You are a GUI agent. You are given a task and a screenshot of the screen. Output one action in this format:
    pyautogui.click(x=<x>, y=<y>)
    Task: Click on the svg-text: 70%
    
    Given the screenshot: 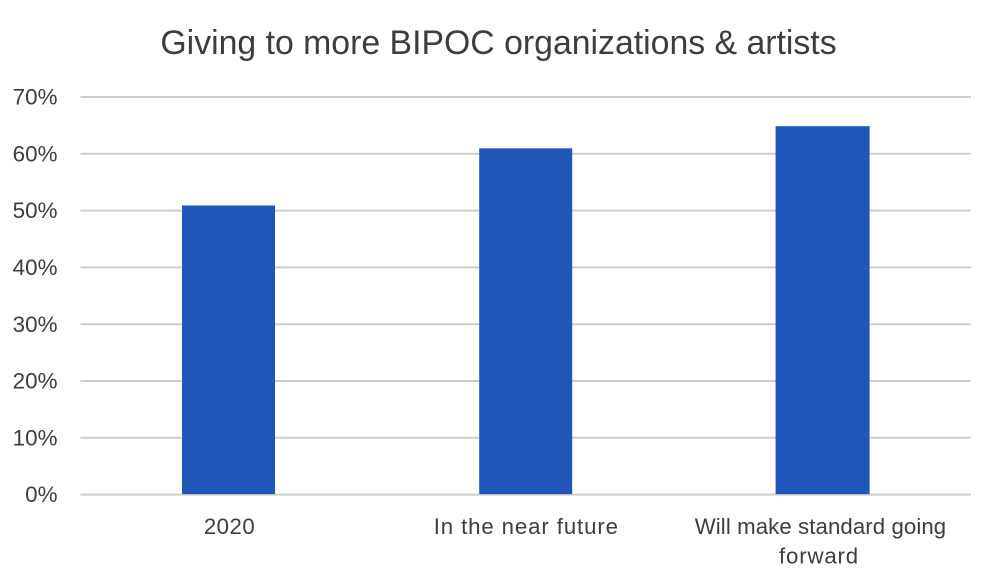 What is the action you would take?
    pyautogui.click(x=35, y=97)
    